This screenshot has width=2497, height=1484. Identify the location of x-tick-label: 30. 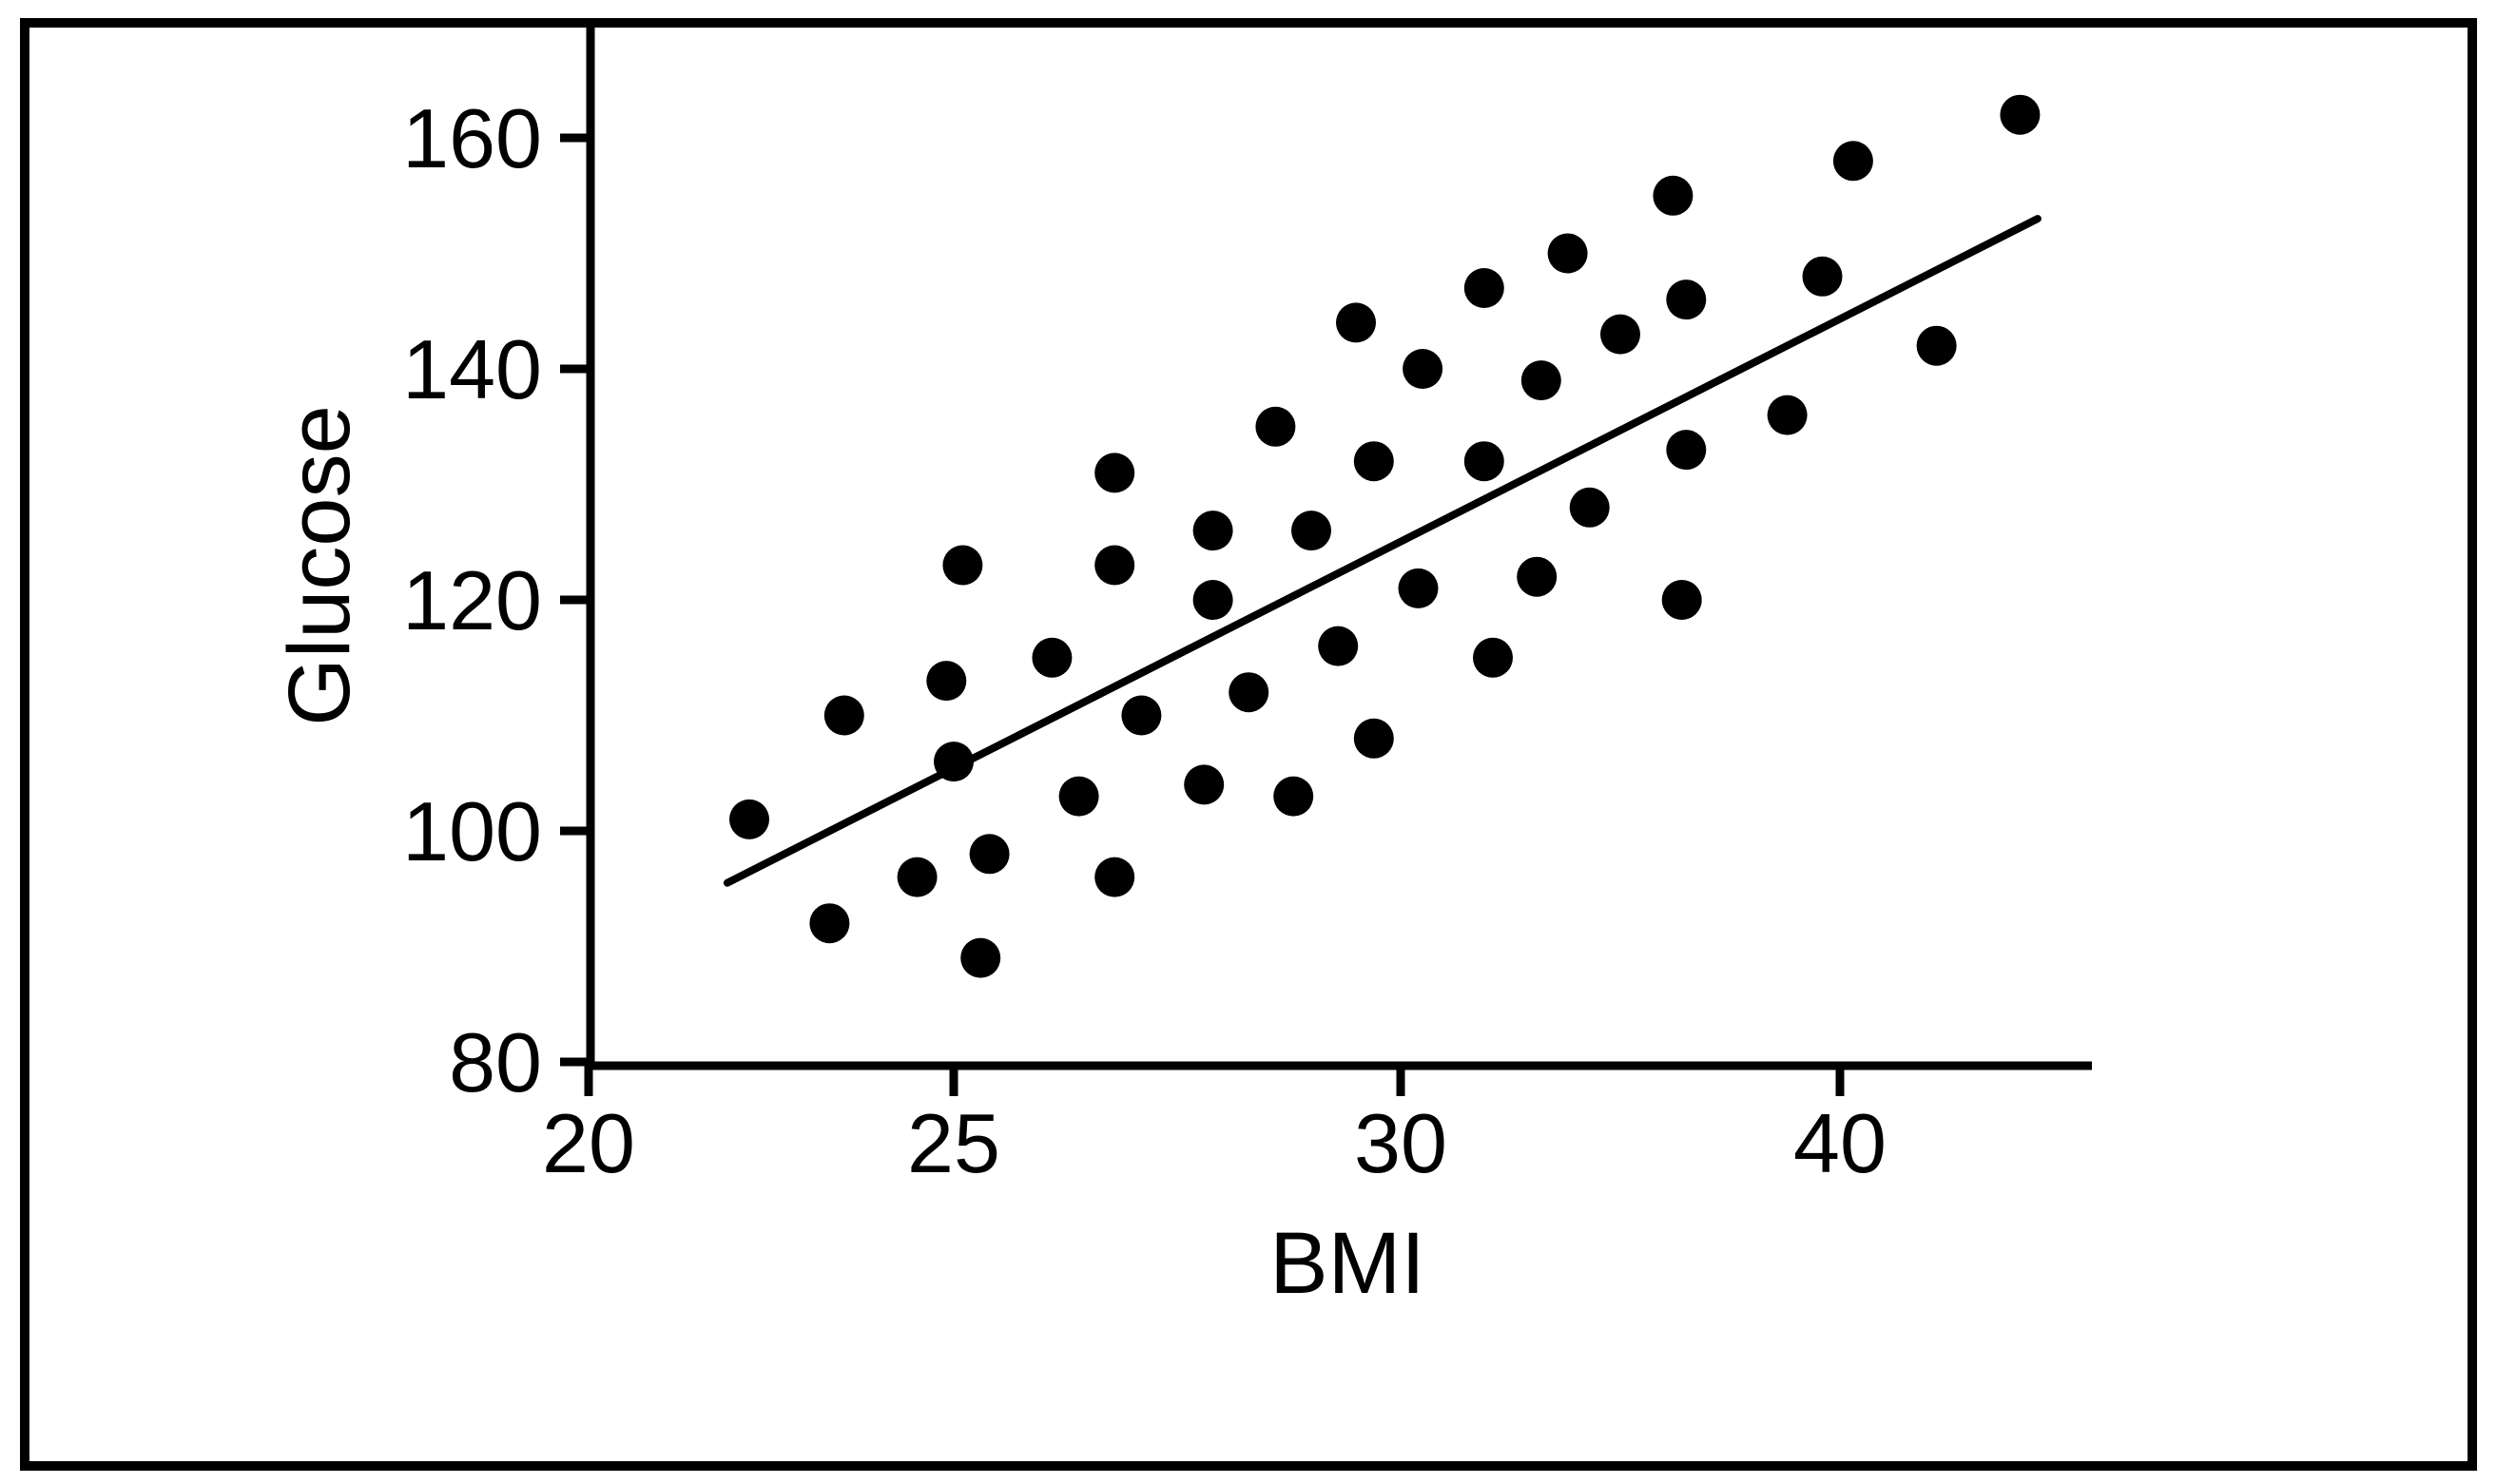
(1400, 1143).